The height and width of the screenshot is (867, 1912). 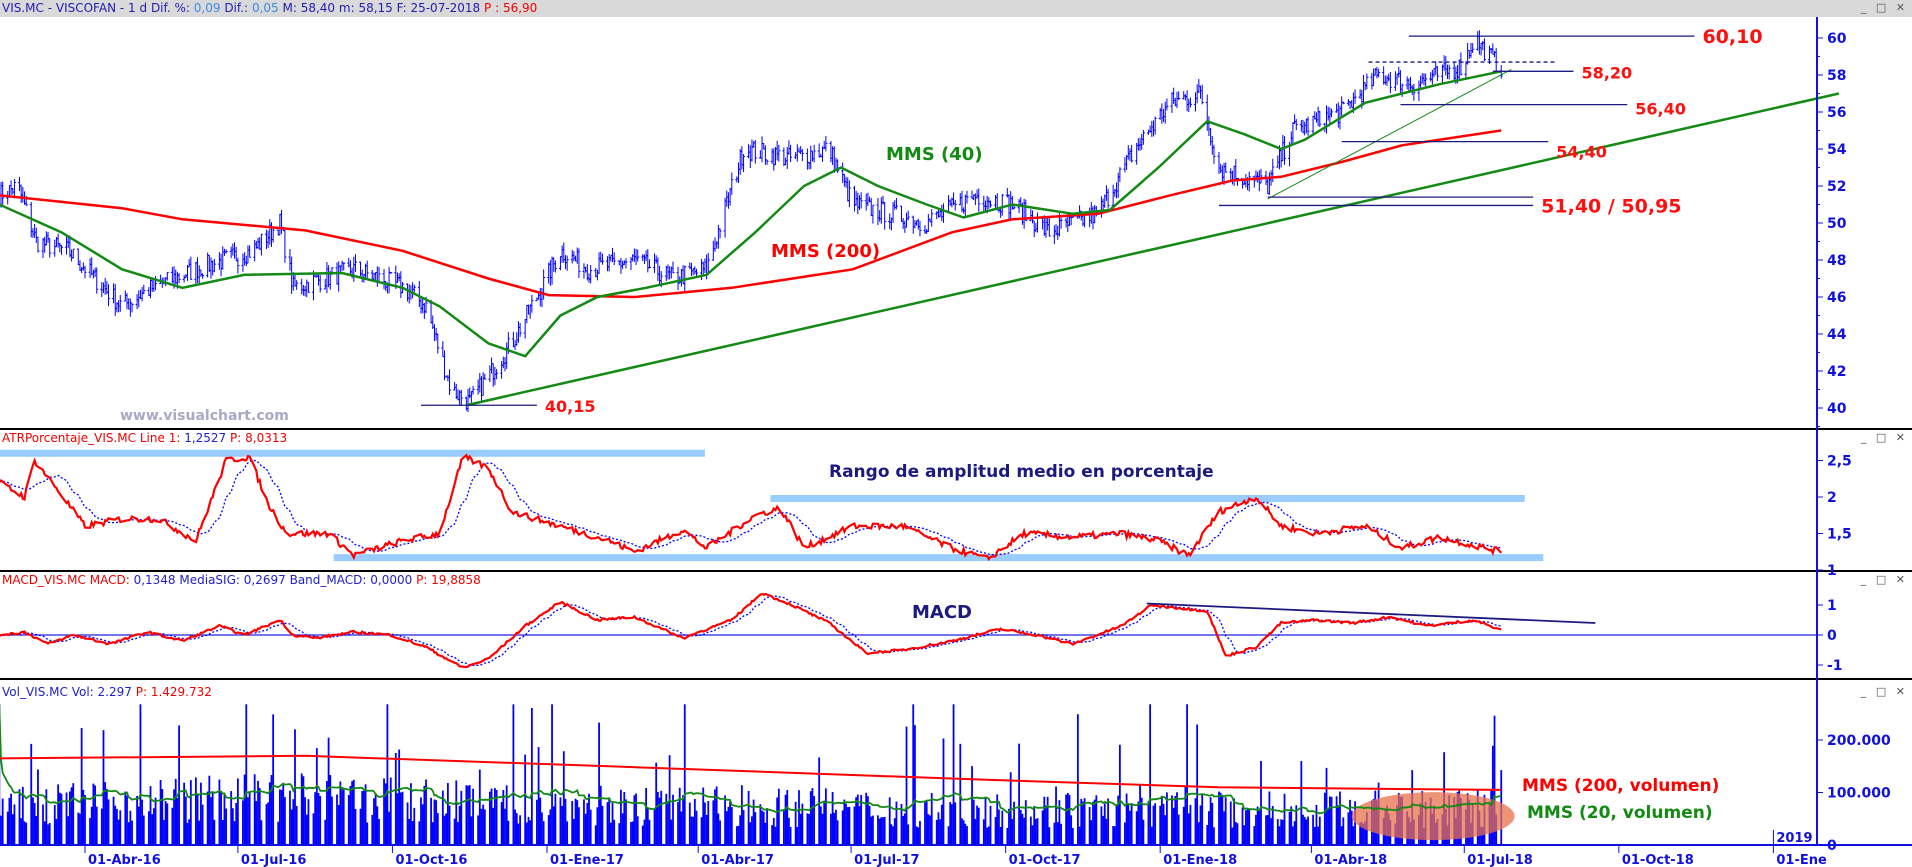 What do you see at coordinates (1884, 437) in the screenshot?
I see `window-buttons-atr: _ □ ✕` at bounding box center [1884, 437].